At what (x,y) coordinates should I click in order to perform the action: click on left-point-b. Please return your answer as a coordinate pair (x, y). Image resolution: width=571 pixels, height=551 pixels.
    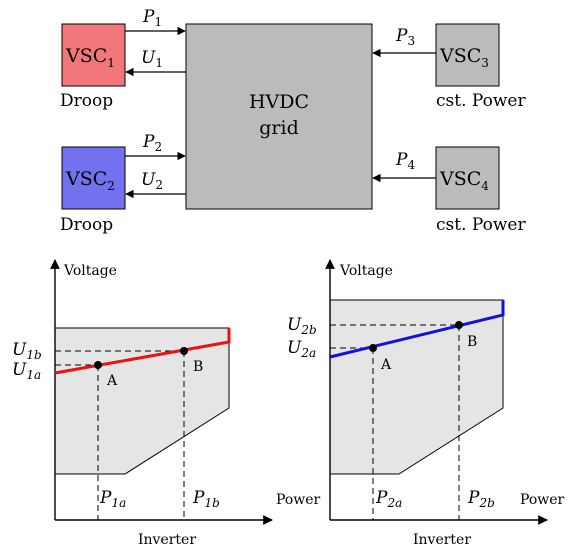
    Looking at the image, I should click on (184, 351).